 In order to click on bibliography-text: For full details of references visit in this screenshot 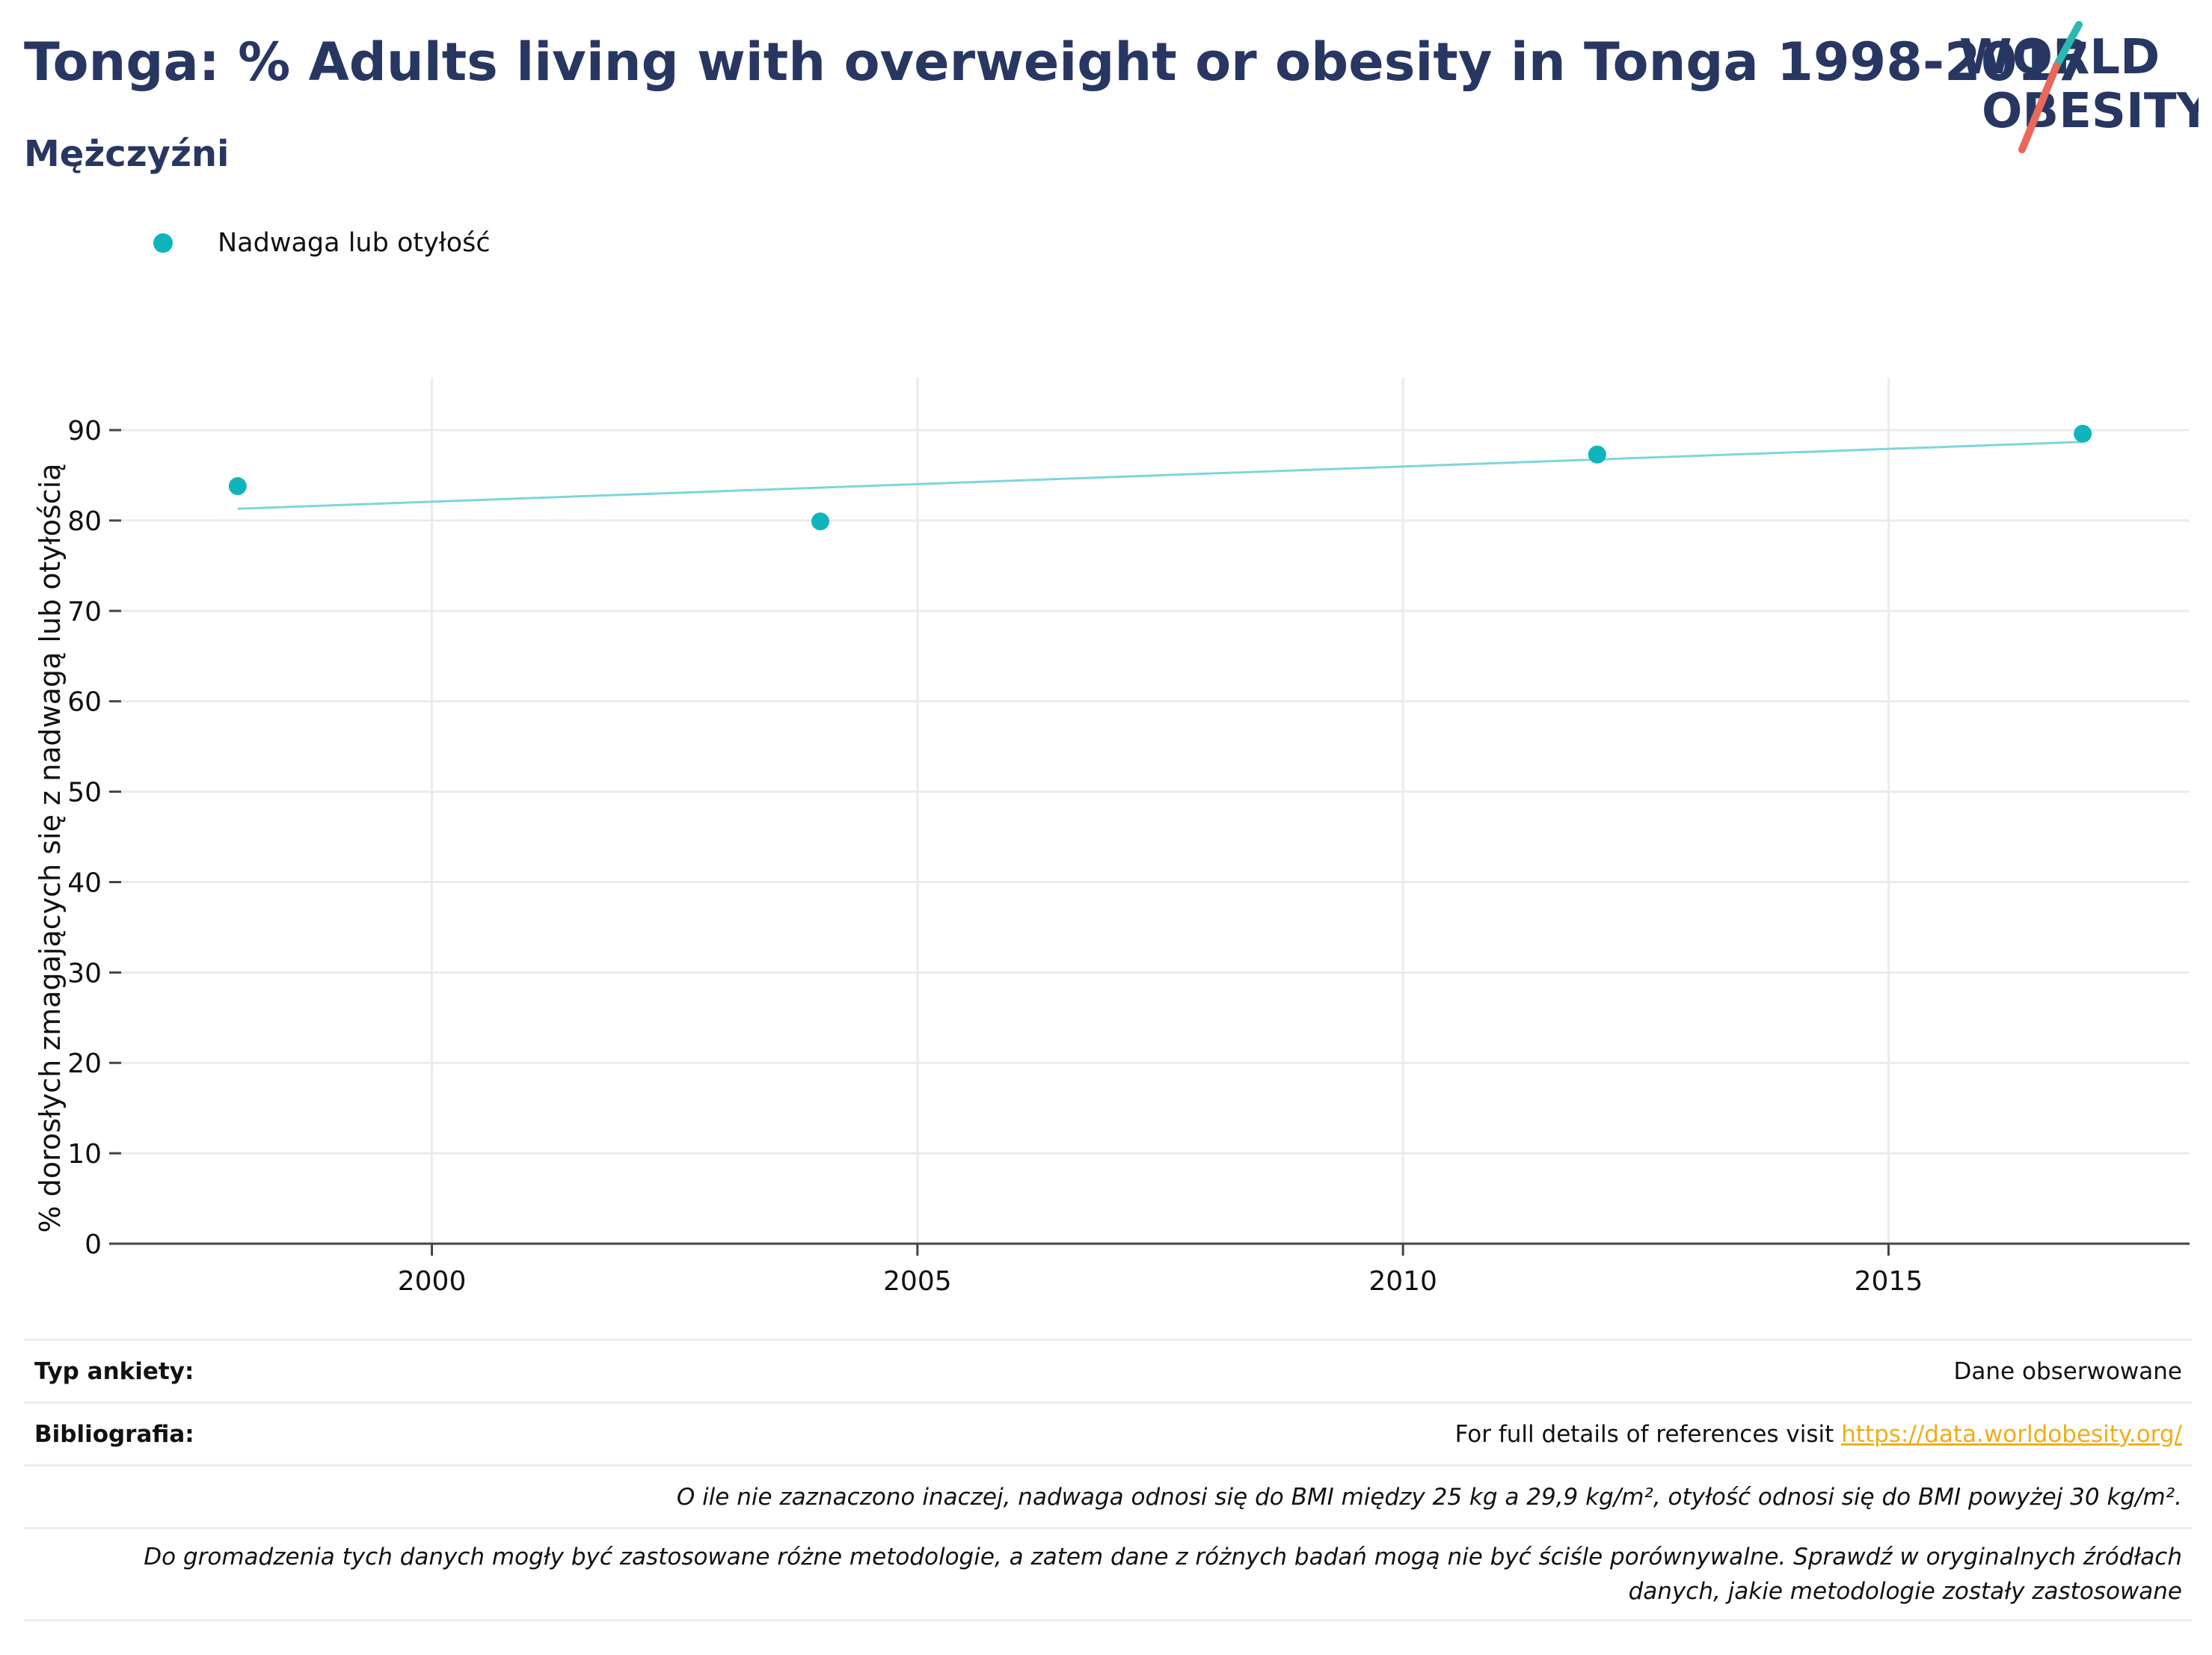, I will do `click(1648, 1434)`.